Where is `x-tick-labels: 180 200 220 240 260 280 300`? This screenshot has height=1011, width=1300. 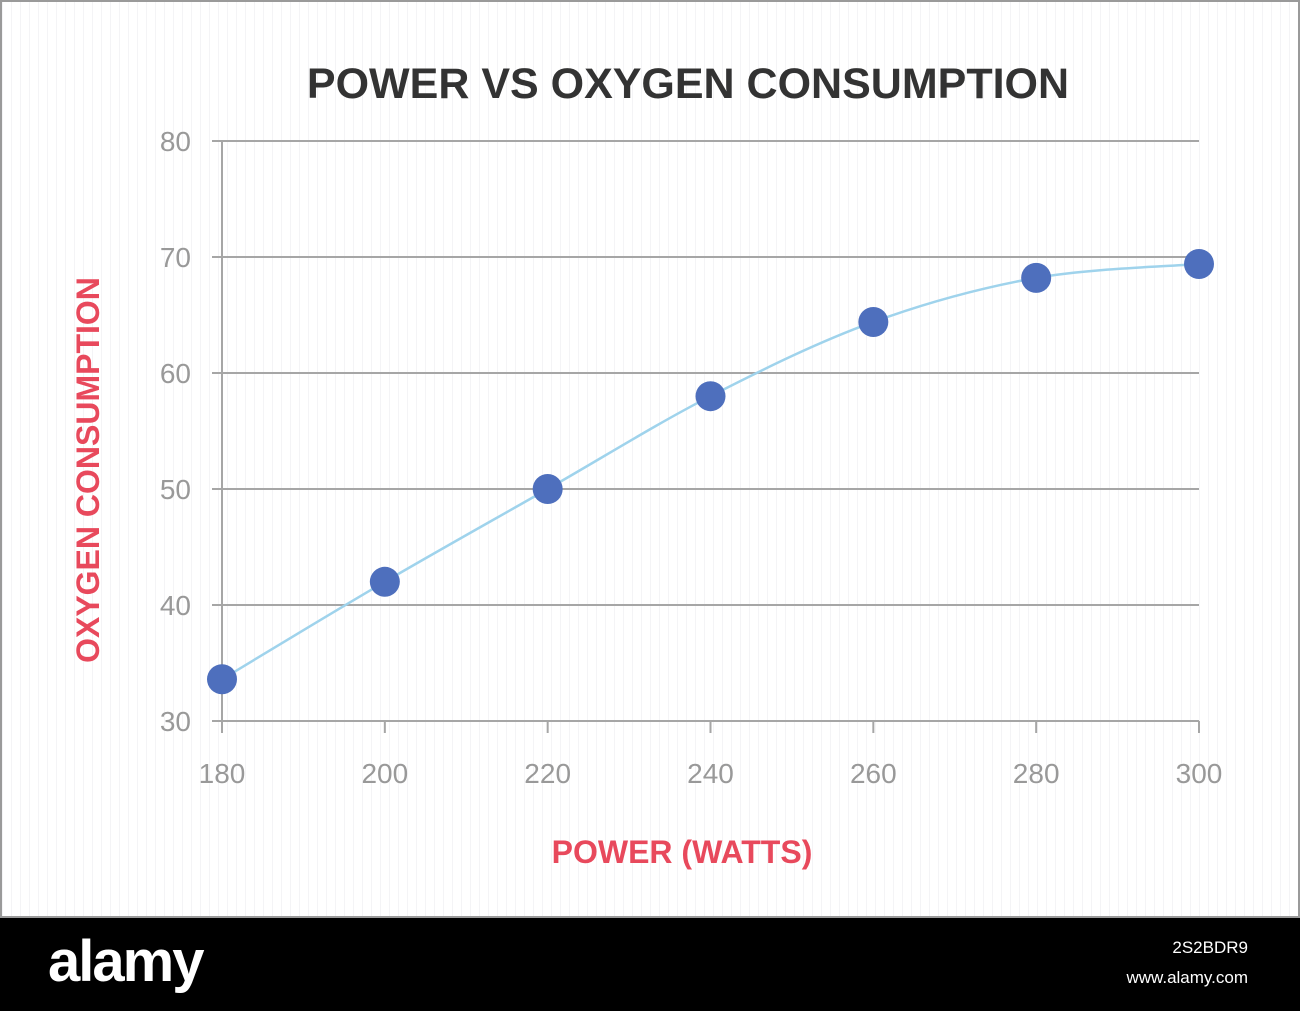
x-tick-labels: 180 200 220 240 260 280 300 is located at coordinates (711, 773).